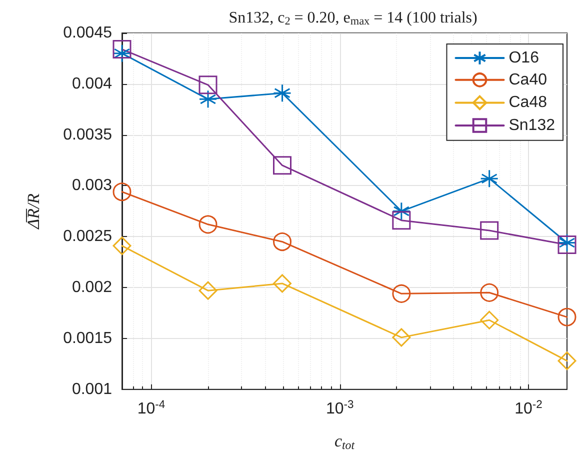  I want to click on y-tick-label: 0.0035, so click(87, 135).